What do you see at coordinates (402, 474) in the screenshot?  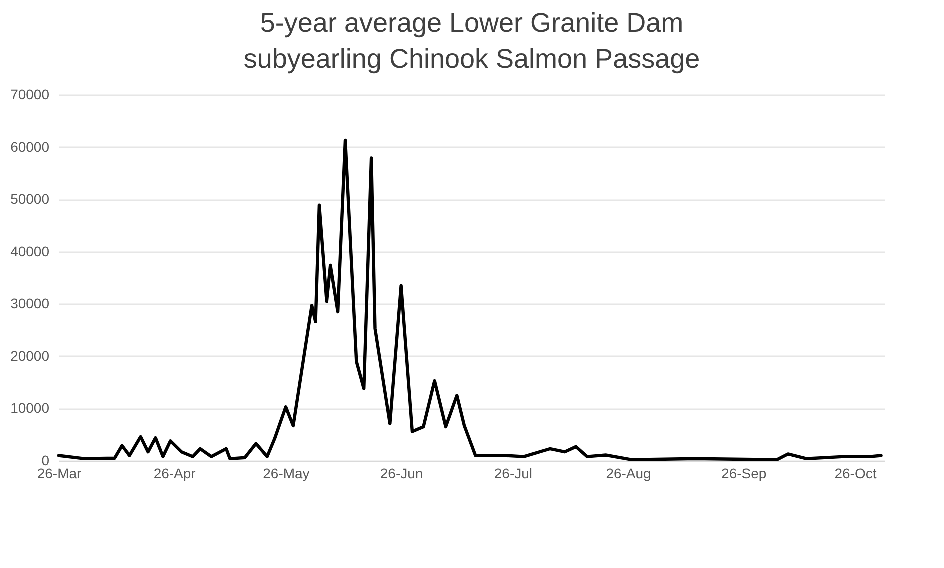 I see `x-tick-label: 26-Jun` at bounding box center [402, 474].